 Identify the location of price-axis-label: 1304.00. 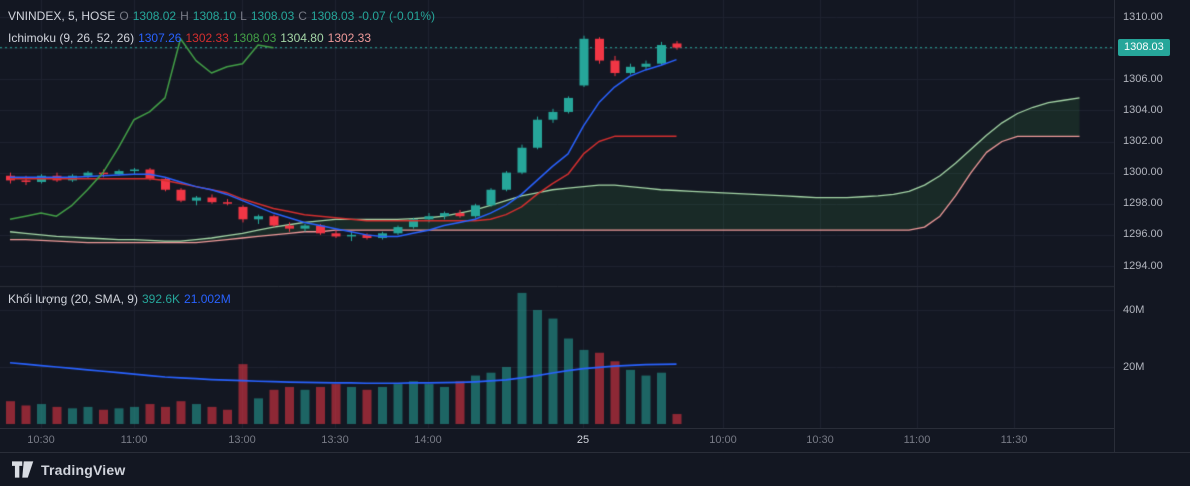
(1143, 110).